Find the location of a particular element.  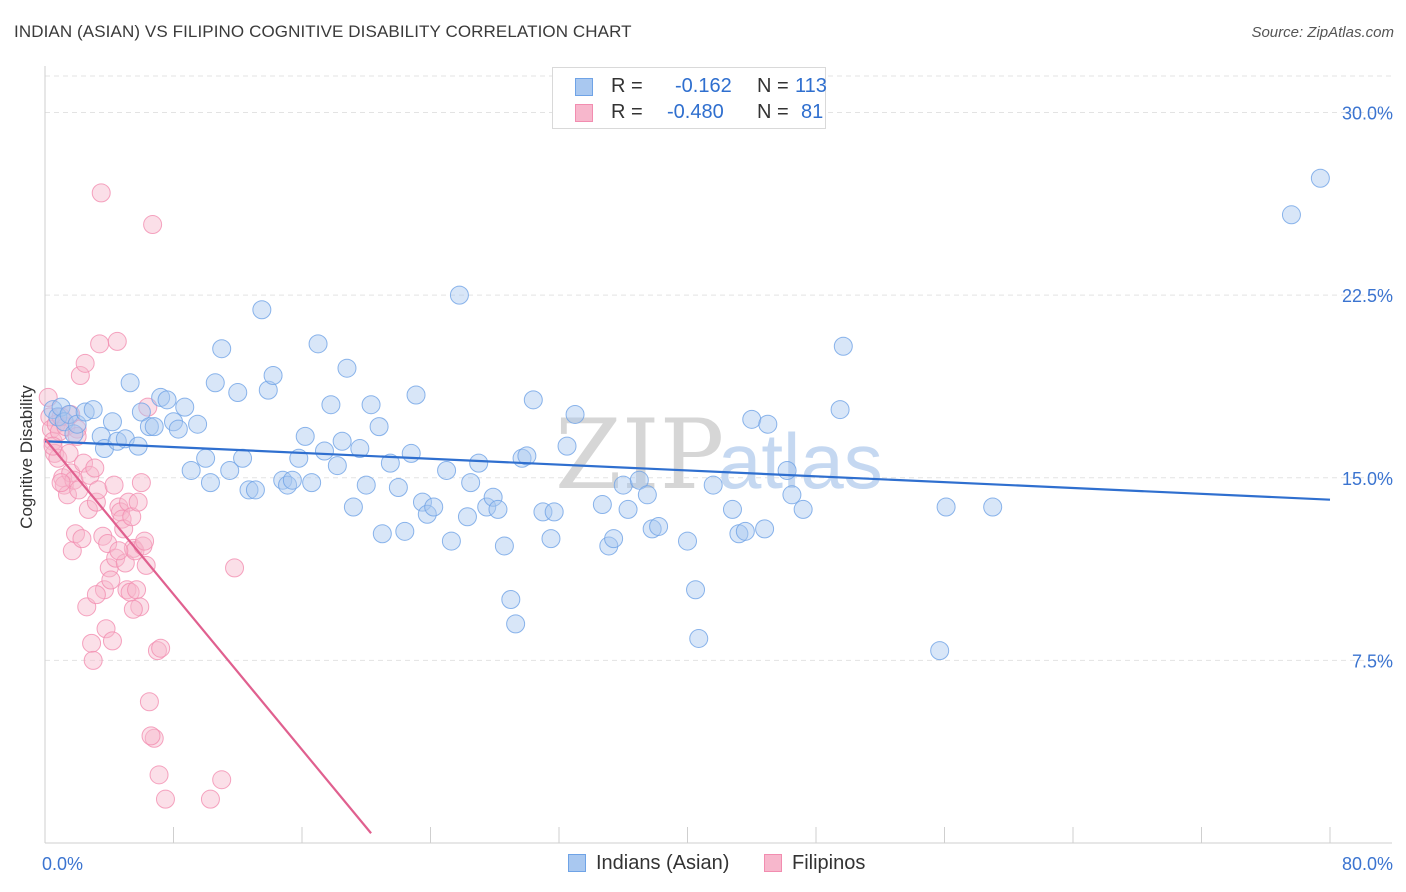

y-tick-label: 15.0% is located at coordinates (1367, 479).